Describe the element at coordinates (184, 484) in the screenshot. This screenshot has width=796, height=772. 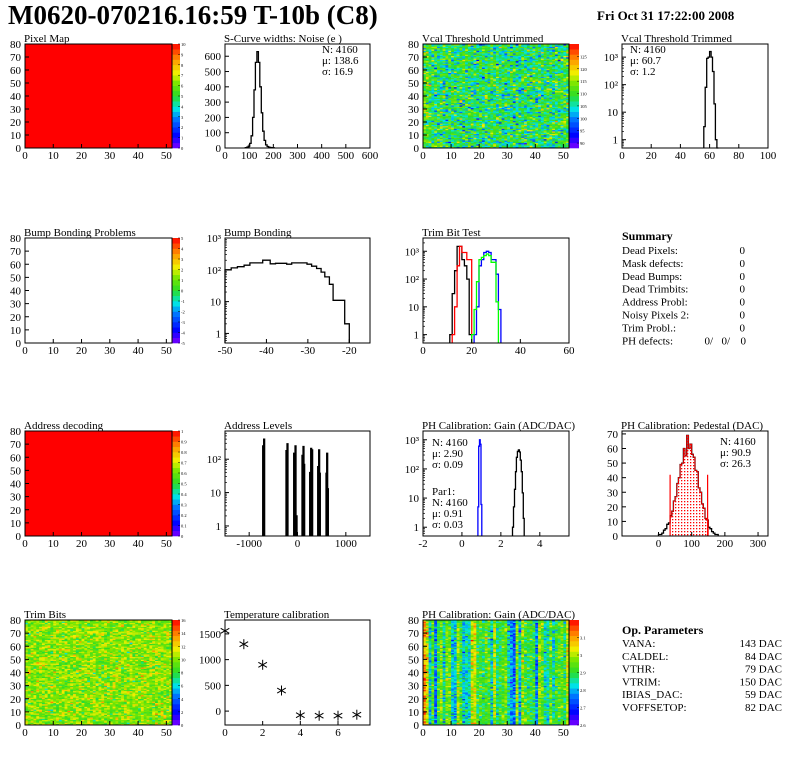
I see `palette-tick-label: 0.5` at that location.